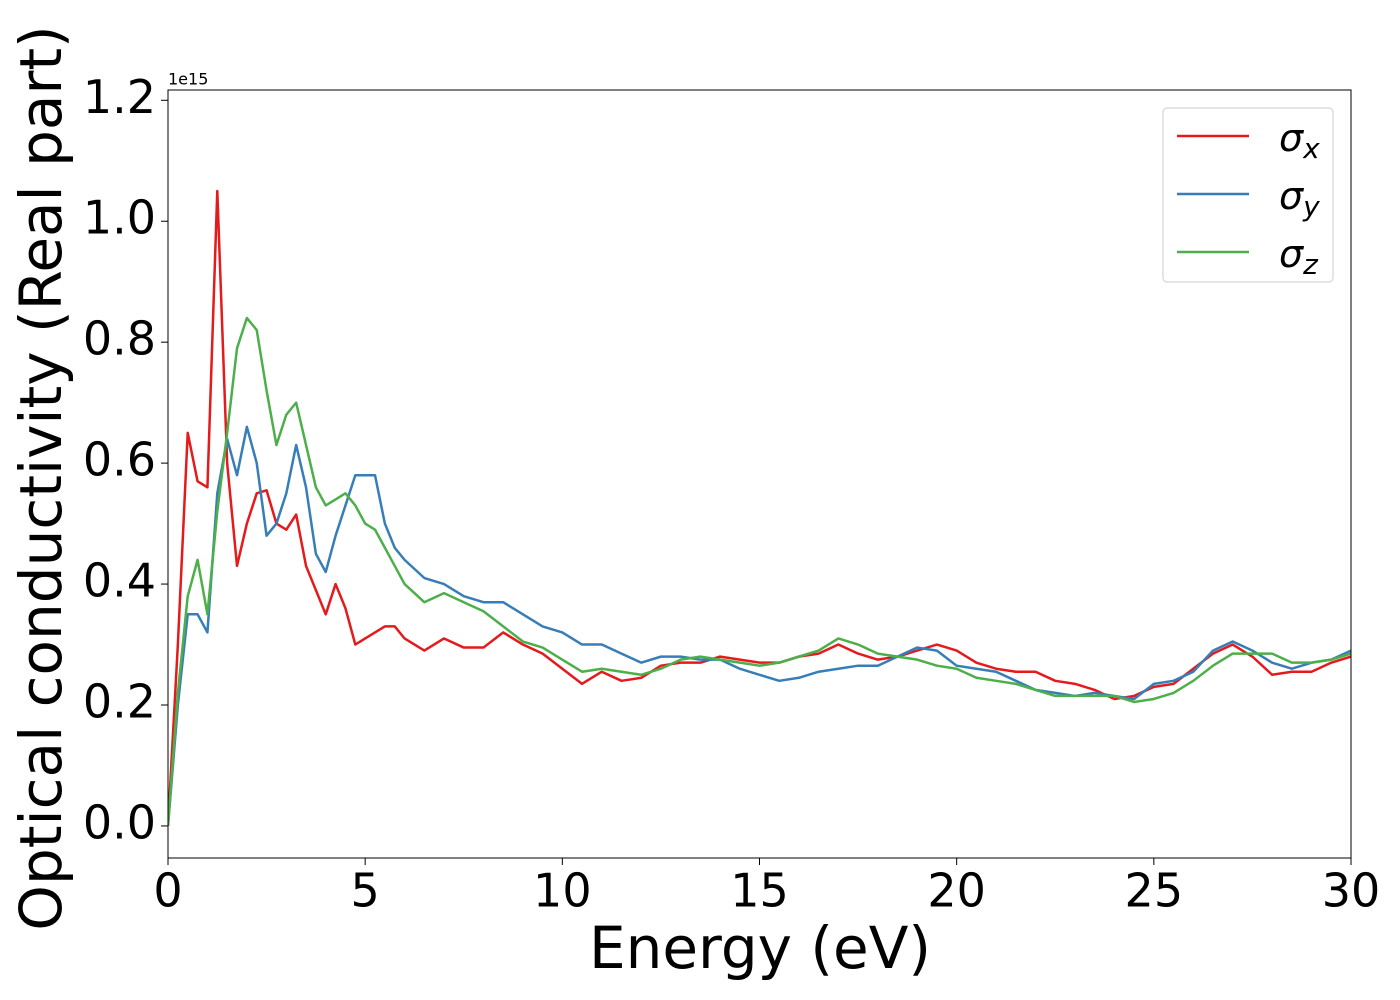  Describe the element at coordinates (1299, 141) in the screenshot. I see `legend-label: σx` at that location.